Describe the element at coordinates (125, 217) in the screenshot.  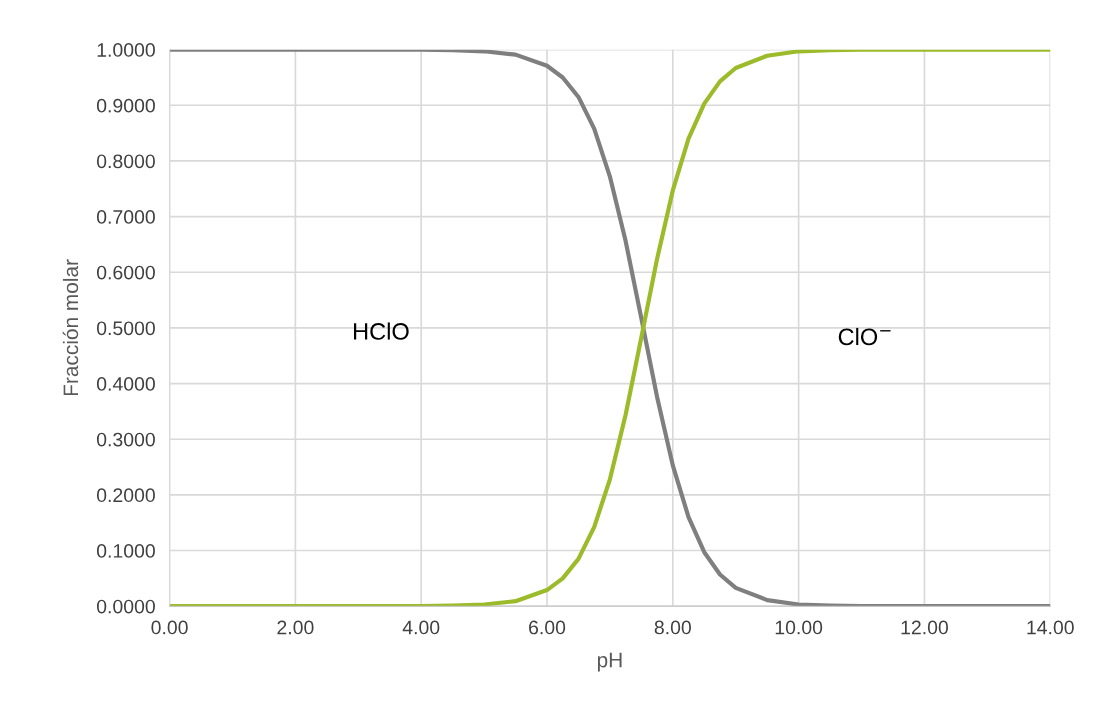
I see `y-tick-label: 0.7000` at that location.